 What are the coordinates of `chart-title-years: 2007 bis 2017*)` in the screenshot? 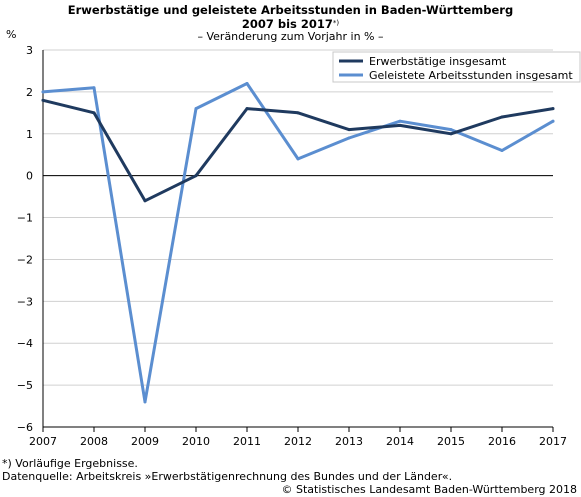 It's located at (290, 24).